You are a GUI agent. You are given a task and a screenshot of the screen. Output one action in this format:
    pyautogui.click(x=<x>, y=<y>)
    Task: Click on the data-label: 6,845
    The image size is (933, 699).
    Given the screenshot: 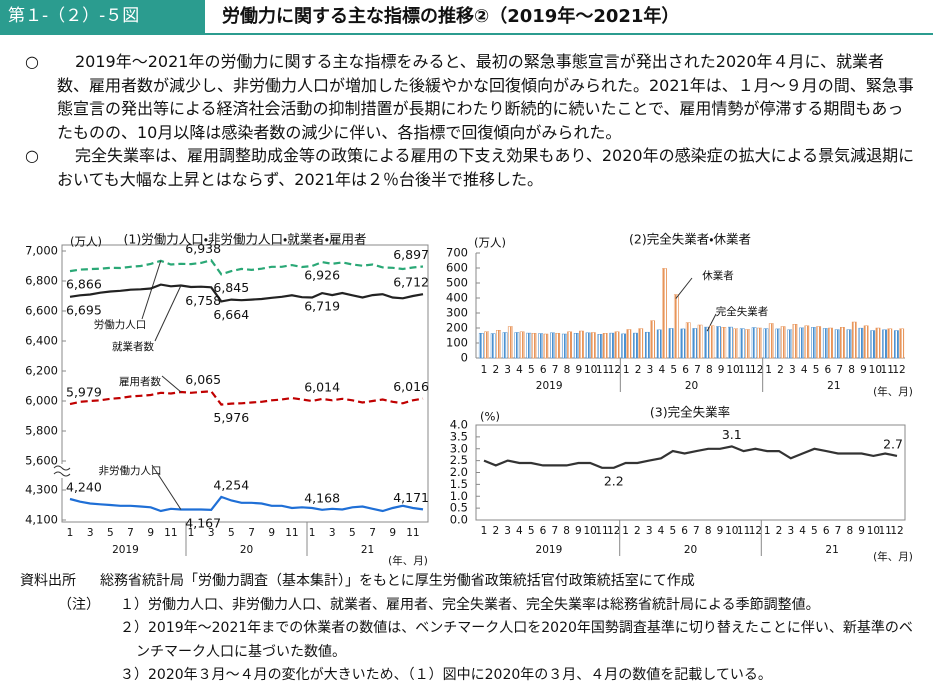 What is the action you would take?
    pyautogui.click(x=231, y=287)
    